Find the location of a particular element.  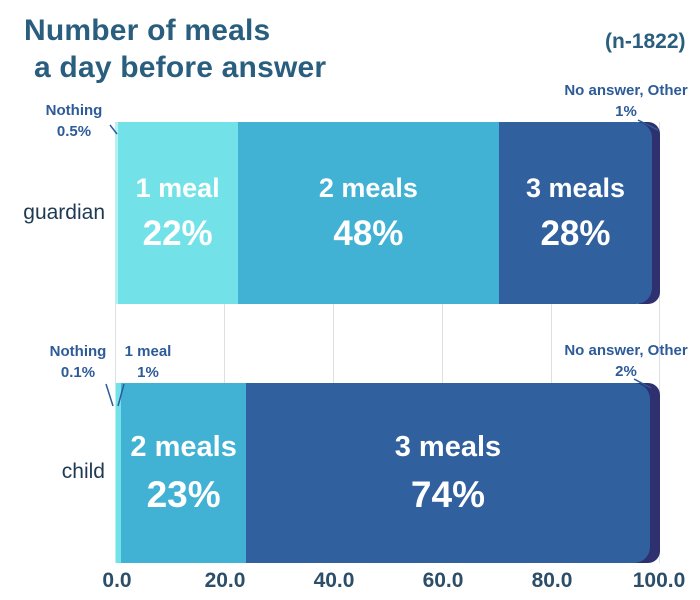

segment-value: 48% is located at coordinates (368, 233).